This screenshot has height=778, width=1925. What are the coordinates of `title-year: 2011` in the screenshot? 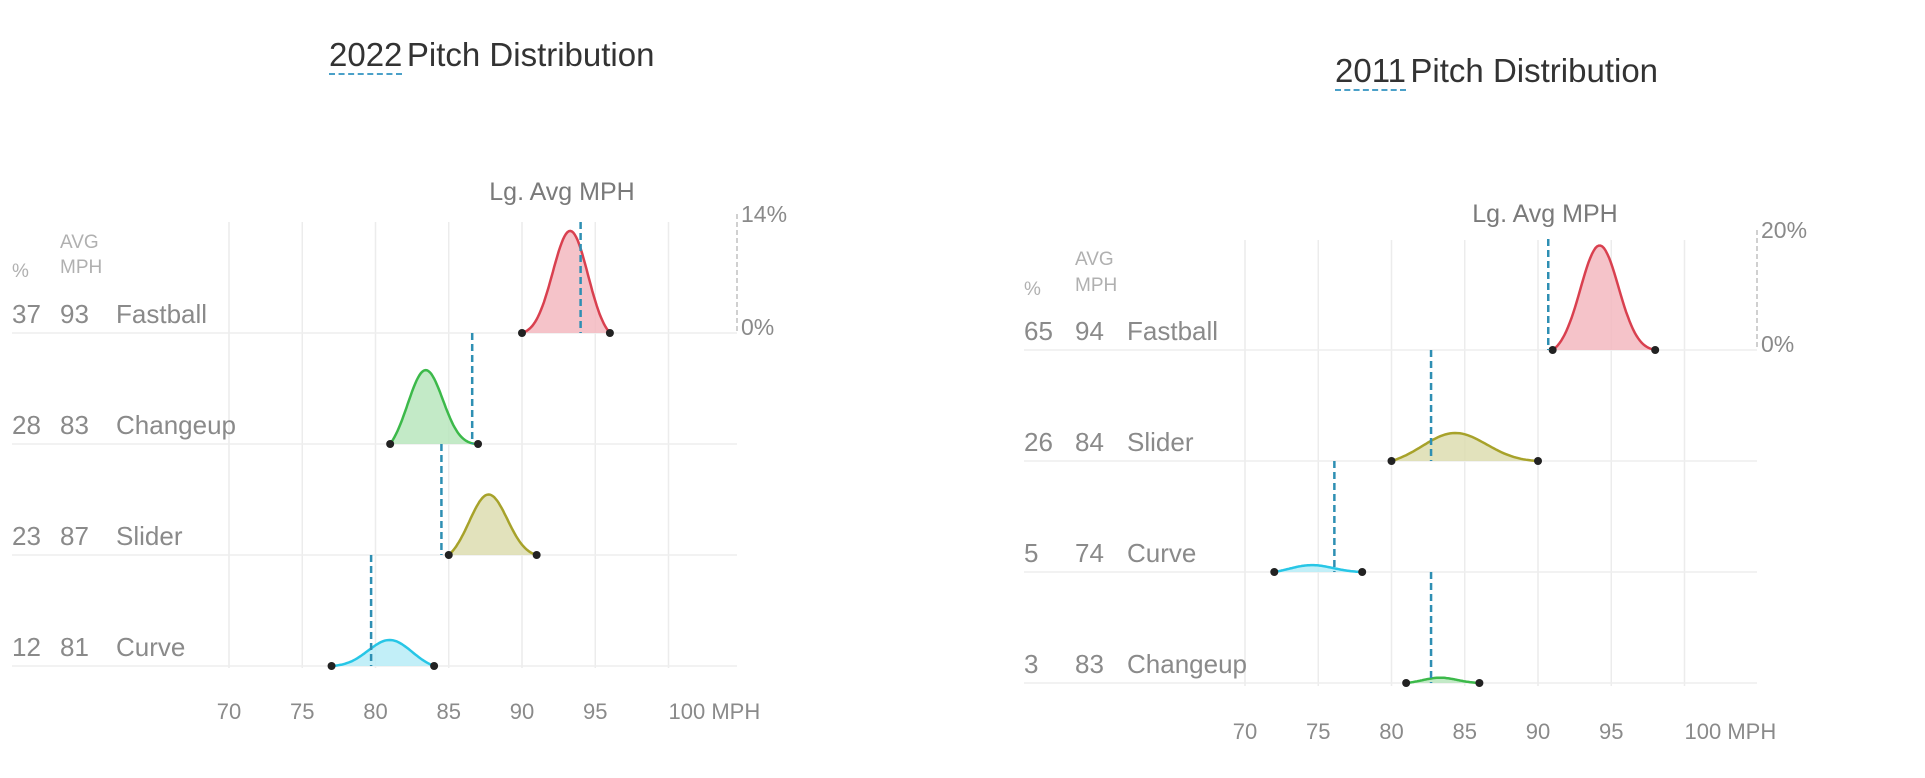 It's located at (1370, 71).